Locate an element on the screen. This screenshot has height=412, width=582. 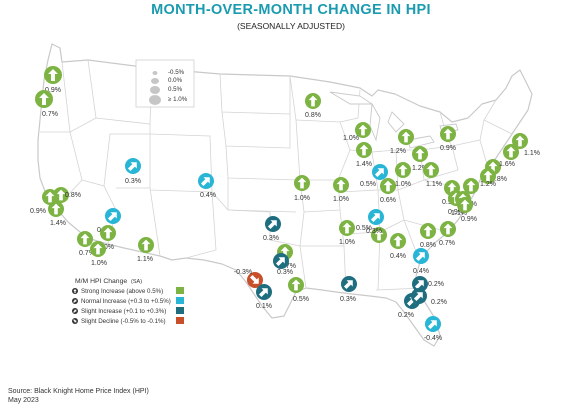
legend-title-main: M/M HPI Change is located at coordinates (101, 281).